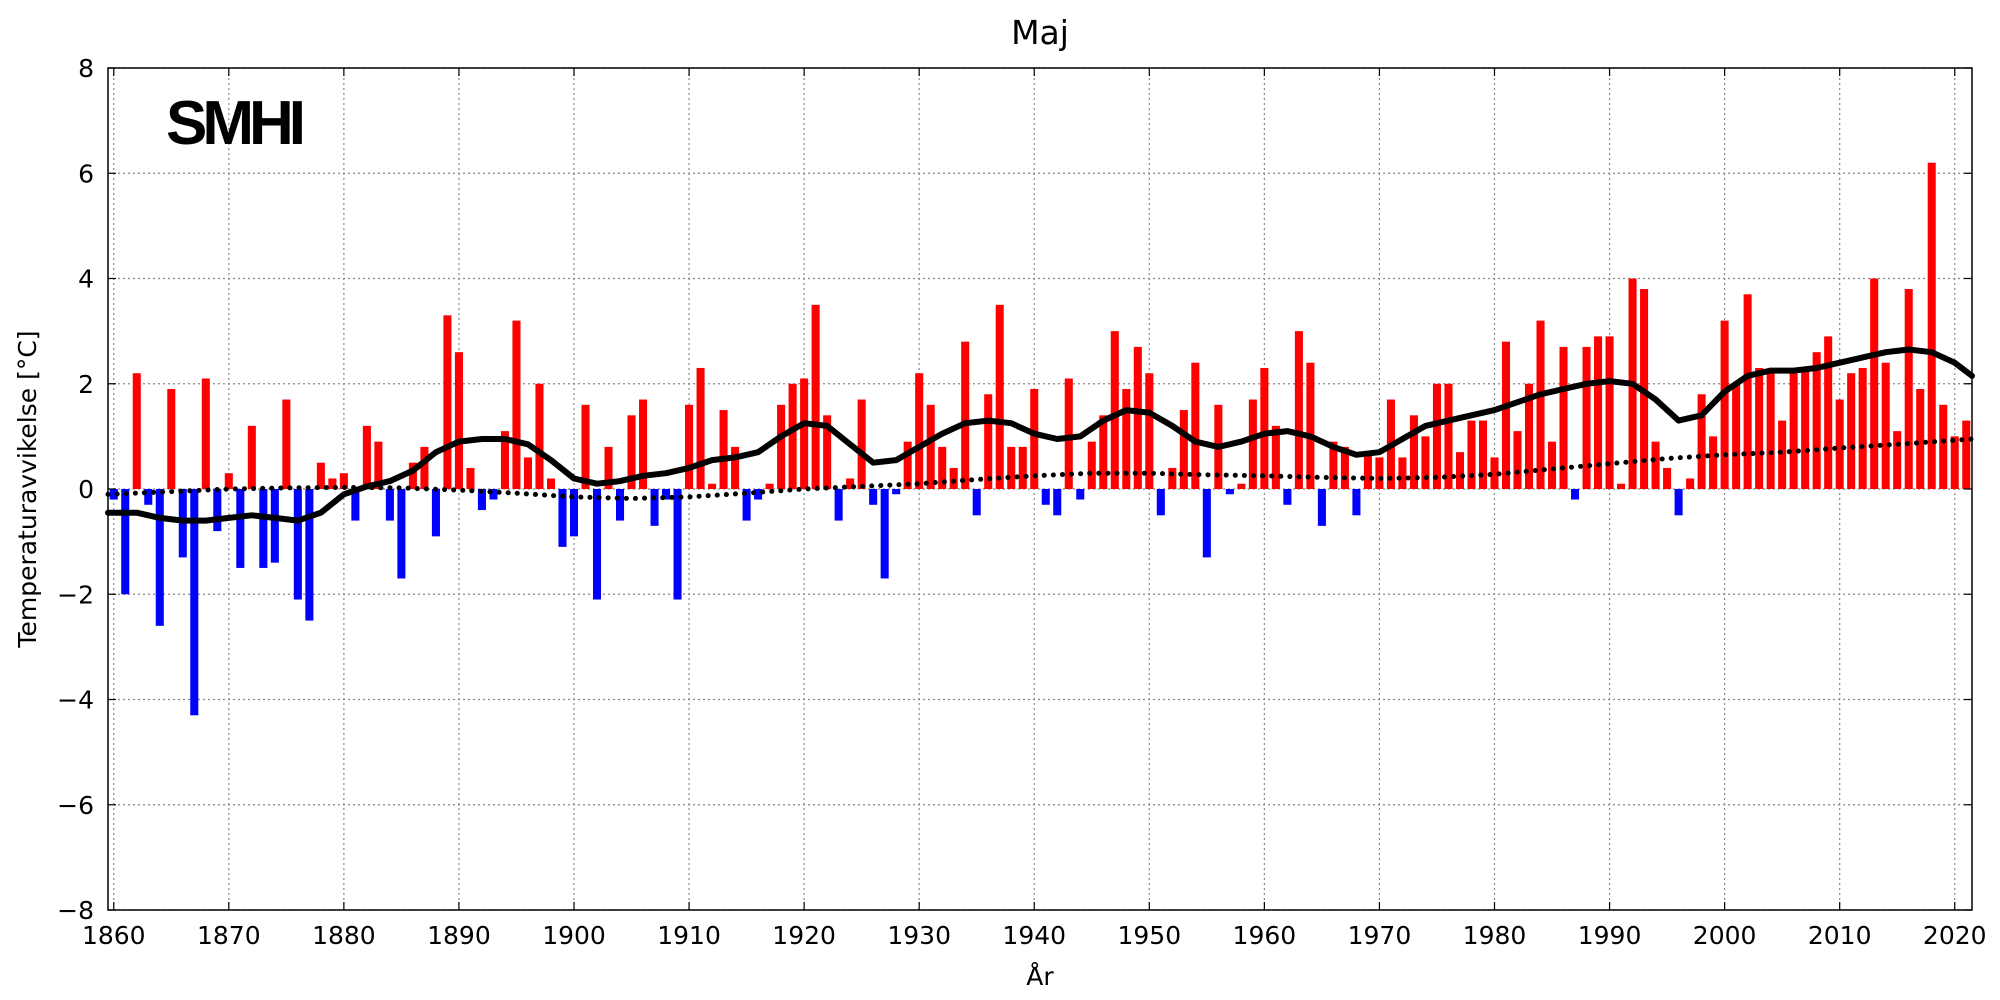 This screenshot has height=1000, width=2000. What do you see at coordinates (1040, 976) in the screenshot?
I see `x-axis-label: År` at bounding box center [1040, 976].